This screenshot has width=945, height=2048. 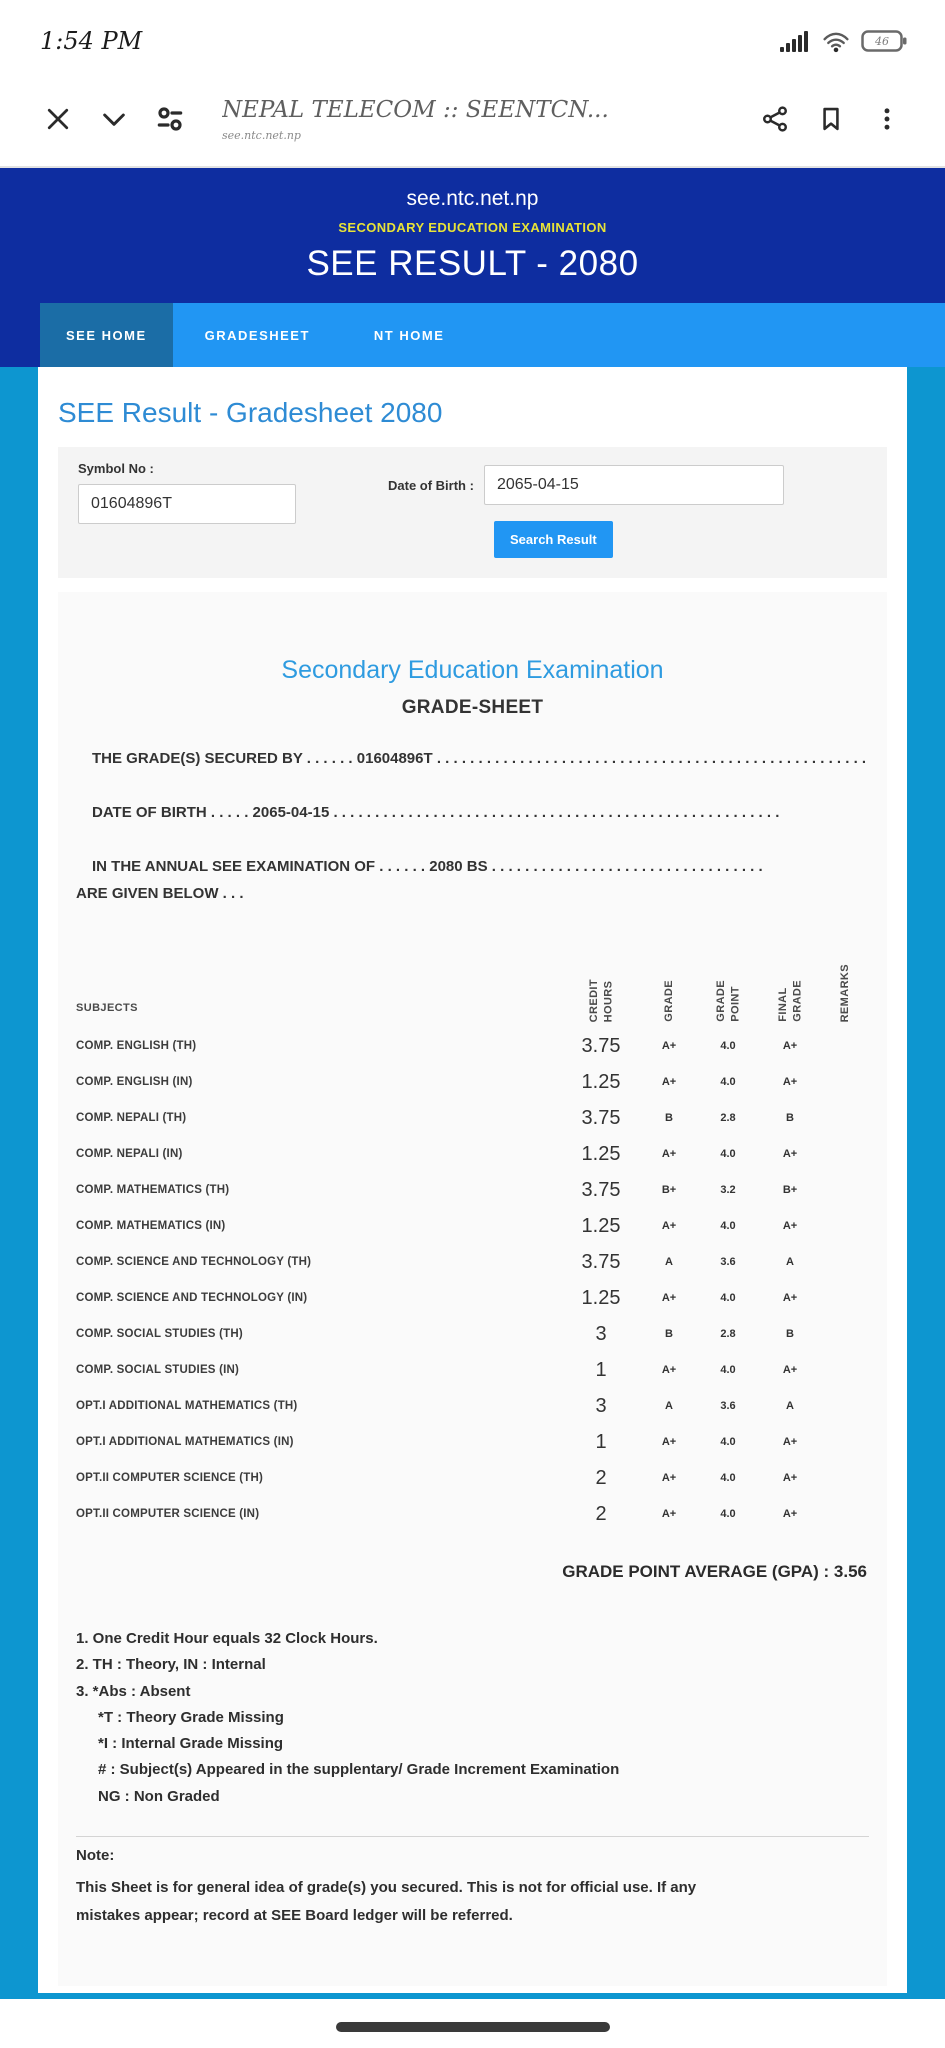 What do you see at coordinates (131, 1118) in the screenshot?
I see `subject-cell: COMP. NEPALI (TH)` at bounding box center [131, 1118].